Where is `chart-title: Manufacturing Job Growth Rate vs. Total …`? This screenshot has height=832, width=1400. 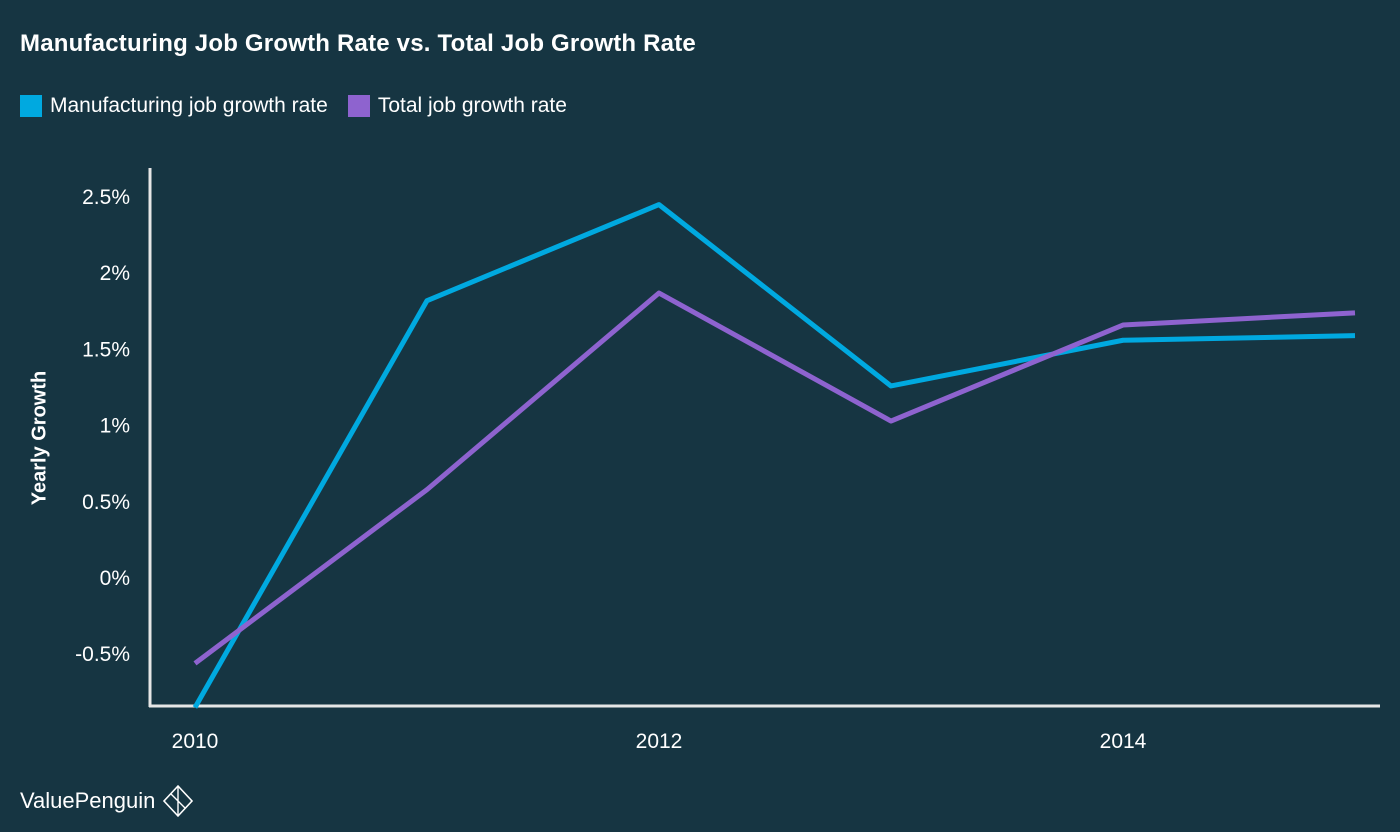
chart-title: Manufacturing Job Growth Rate vs. Total … is located at coordinates (358, 43).